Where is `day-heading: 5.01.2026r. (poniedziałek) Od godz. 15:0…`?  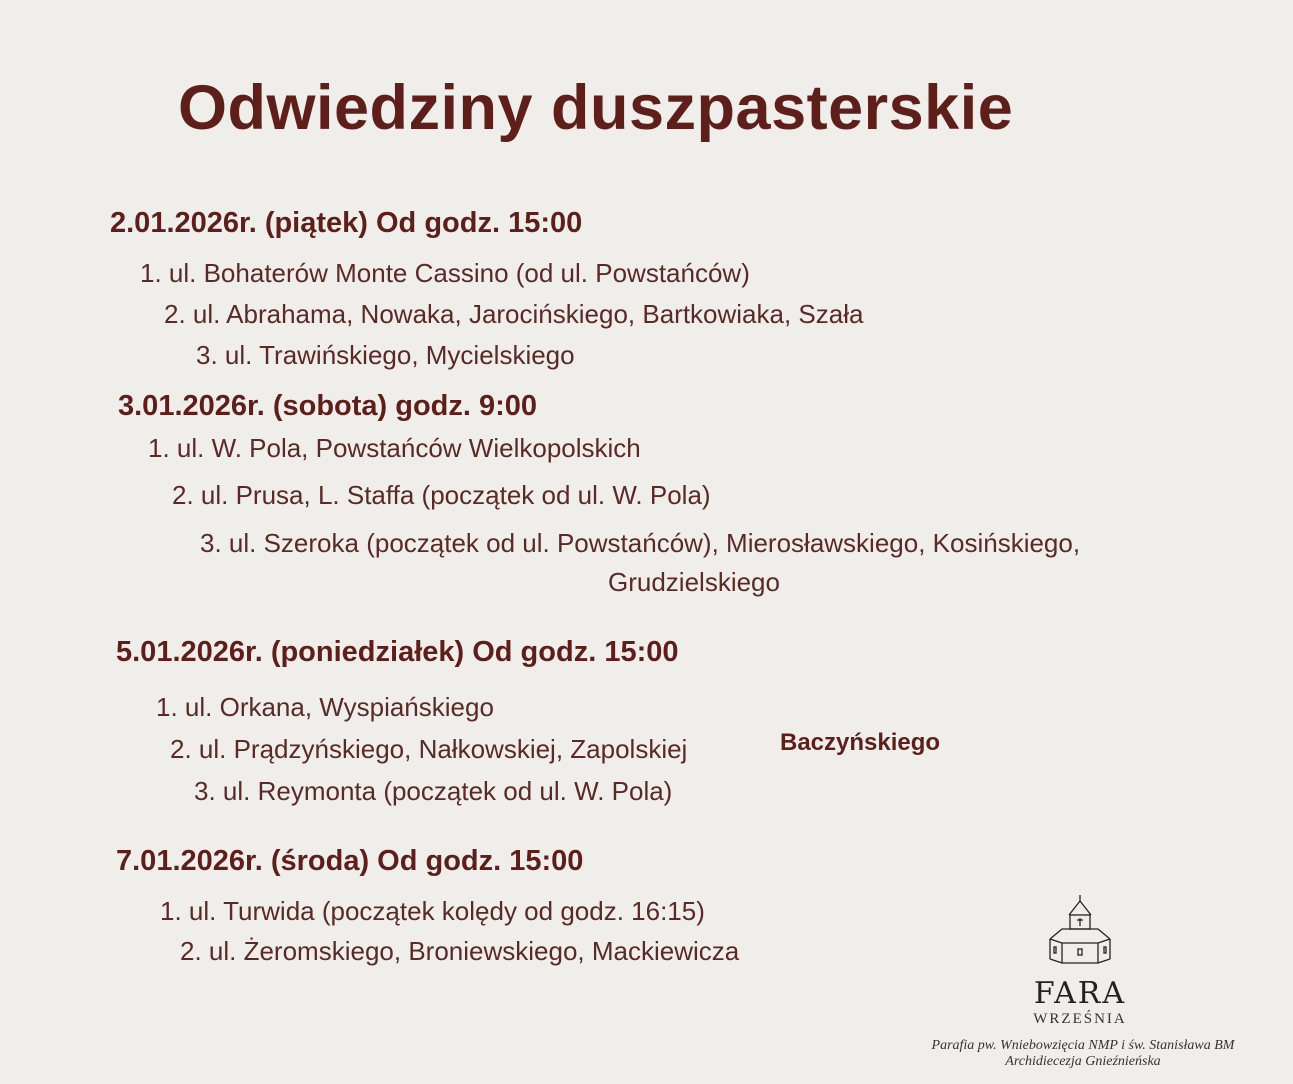
day-heading: 5.01.2026r. (poniedziałek) Od godz. 15:0… is located at coordinates (397, 652).